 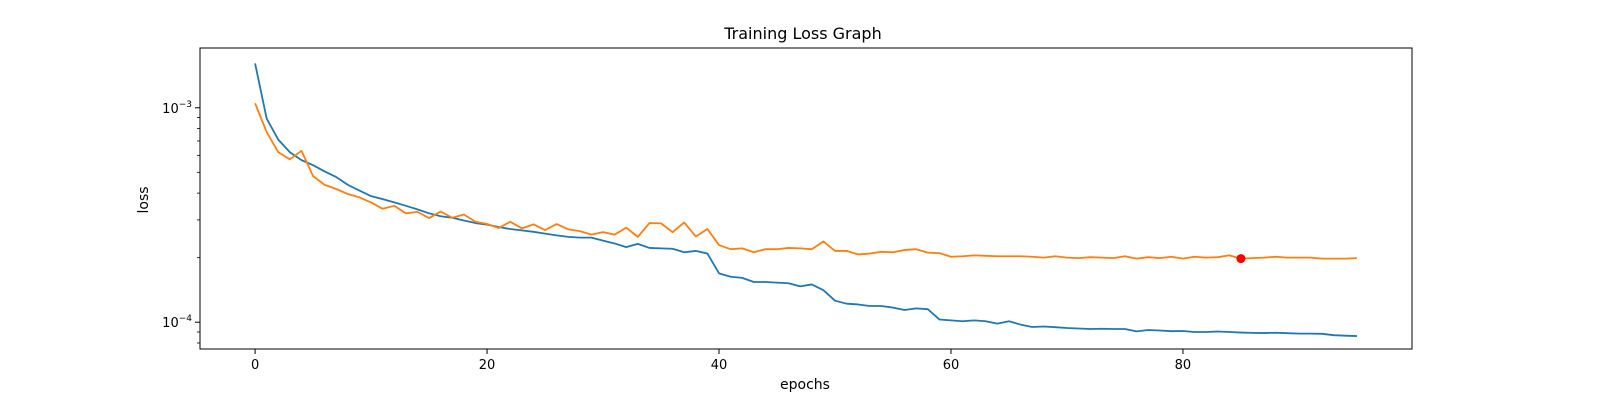 What do you see at coordinates (177, 322) in the screenshot?
I see `y-tick-label: 10⁻⁴` at bounding box center [177, 322].